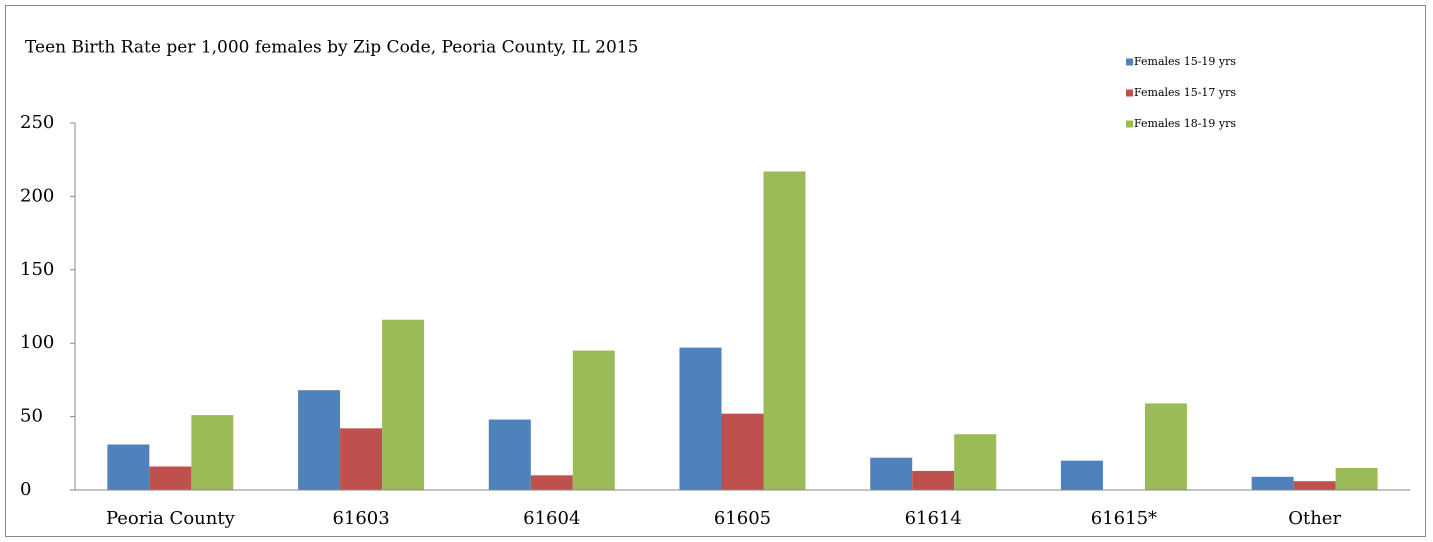  What do you see at coordinates (31, 416) in the screenshot?
I see `y-tick-label: 50` at bounding box center [31, 416].